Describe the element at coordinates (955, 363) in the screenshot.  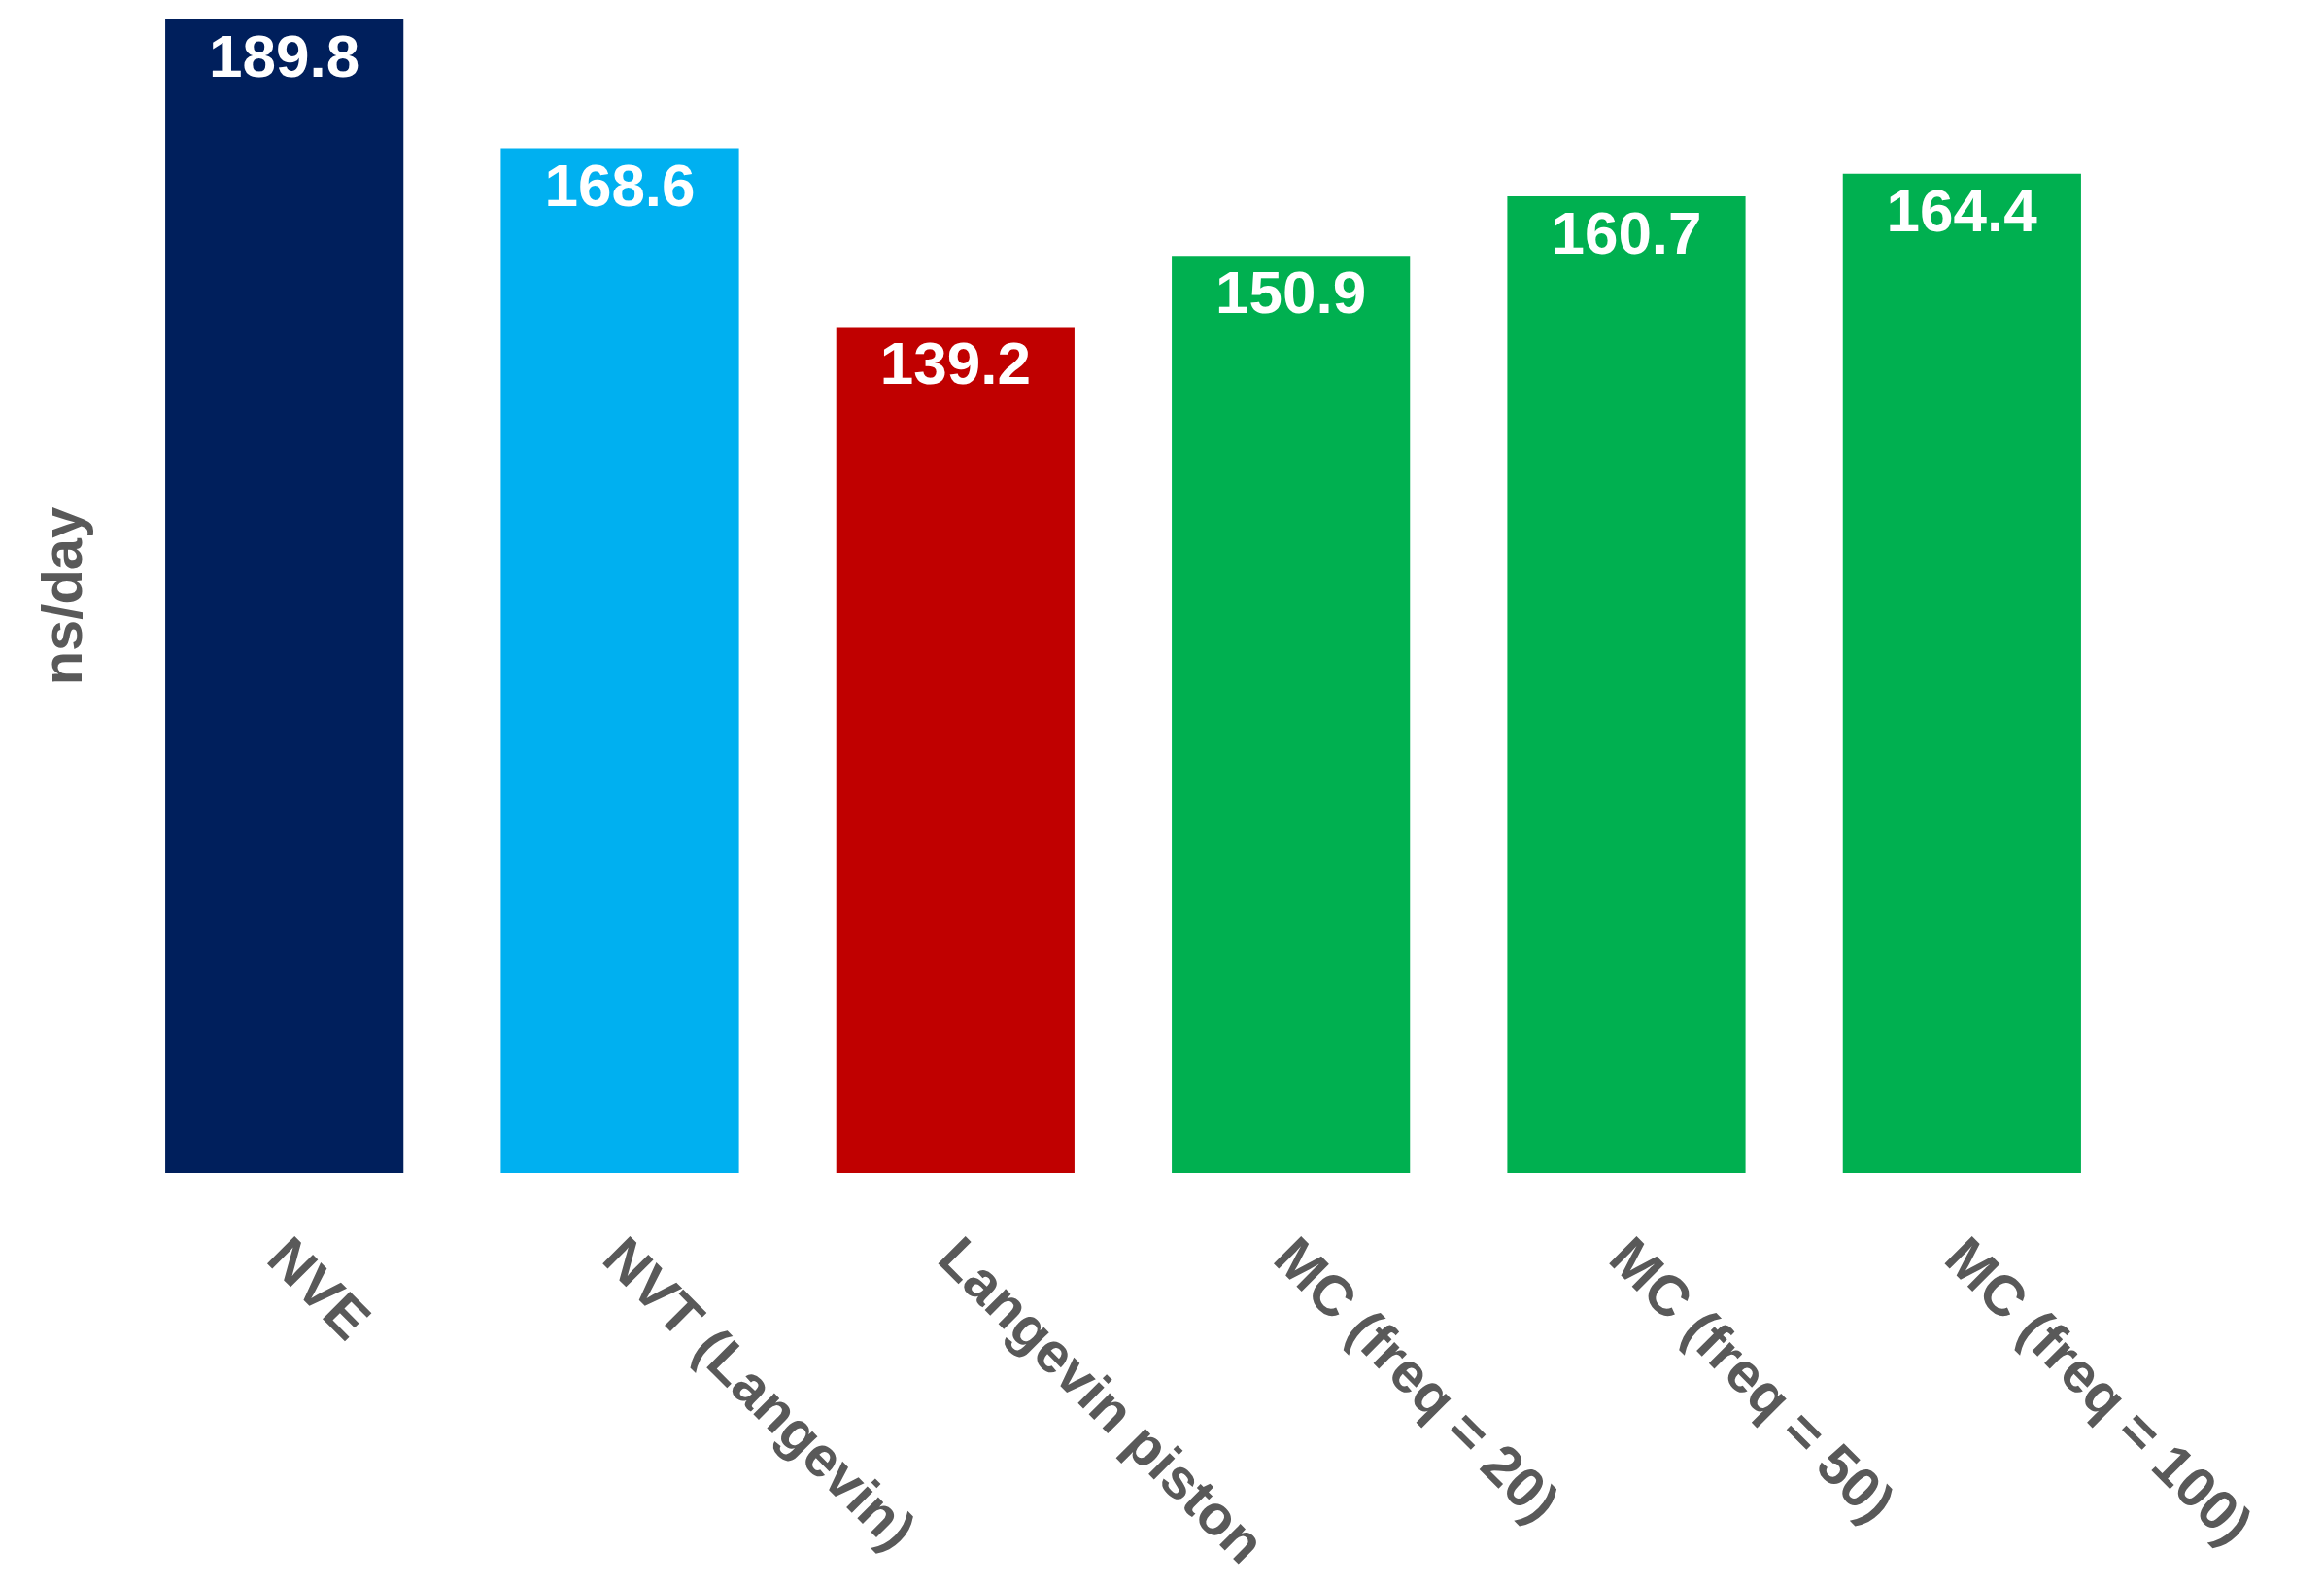
I see `data-label: 139.2` at that location.